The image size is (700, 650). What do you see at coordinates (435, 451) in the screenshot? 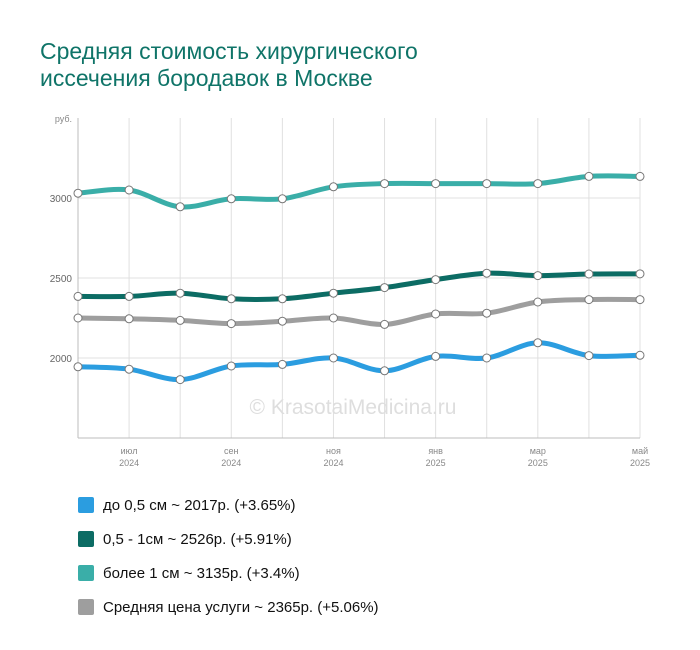
I see `x-tick-label-month: янв` at bounding box center [435, 451].